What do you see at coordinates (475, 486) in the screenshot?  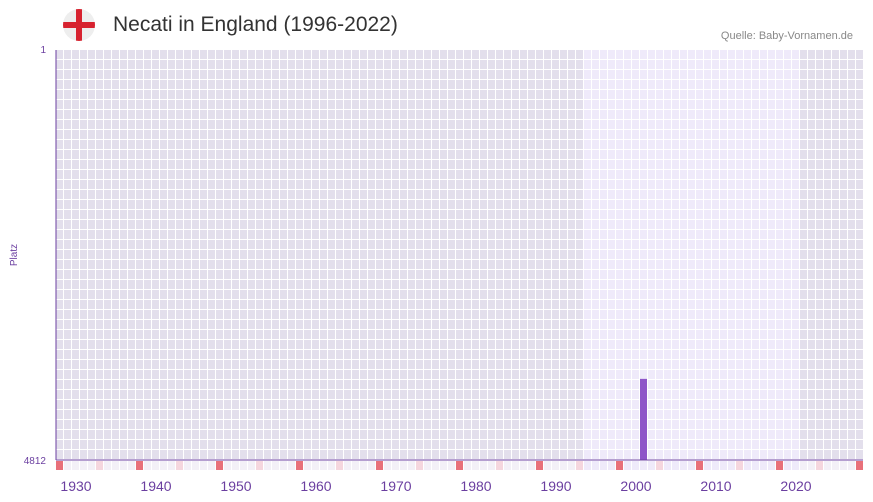 I see `x-tick-1980: 1980` at bounding box center [475, 486].